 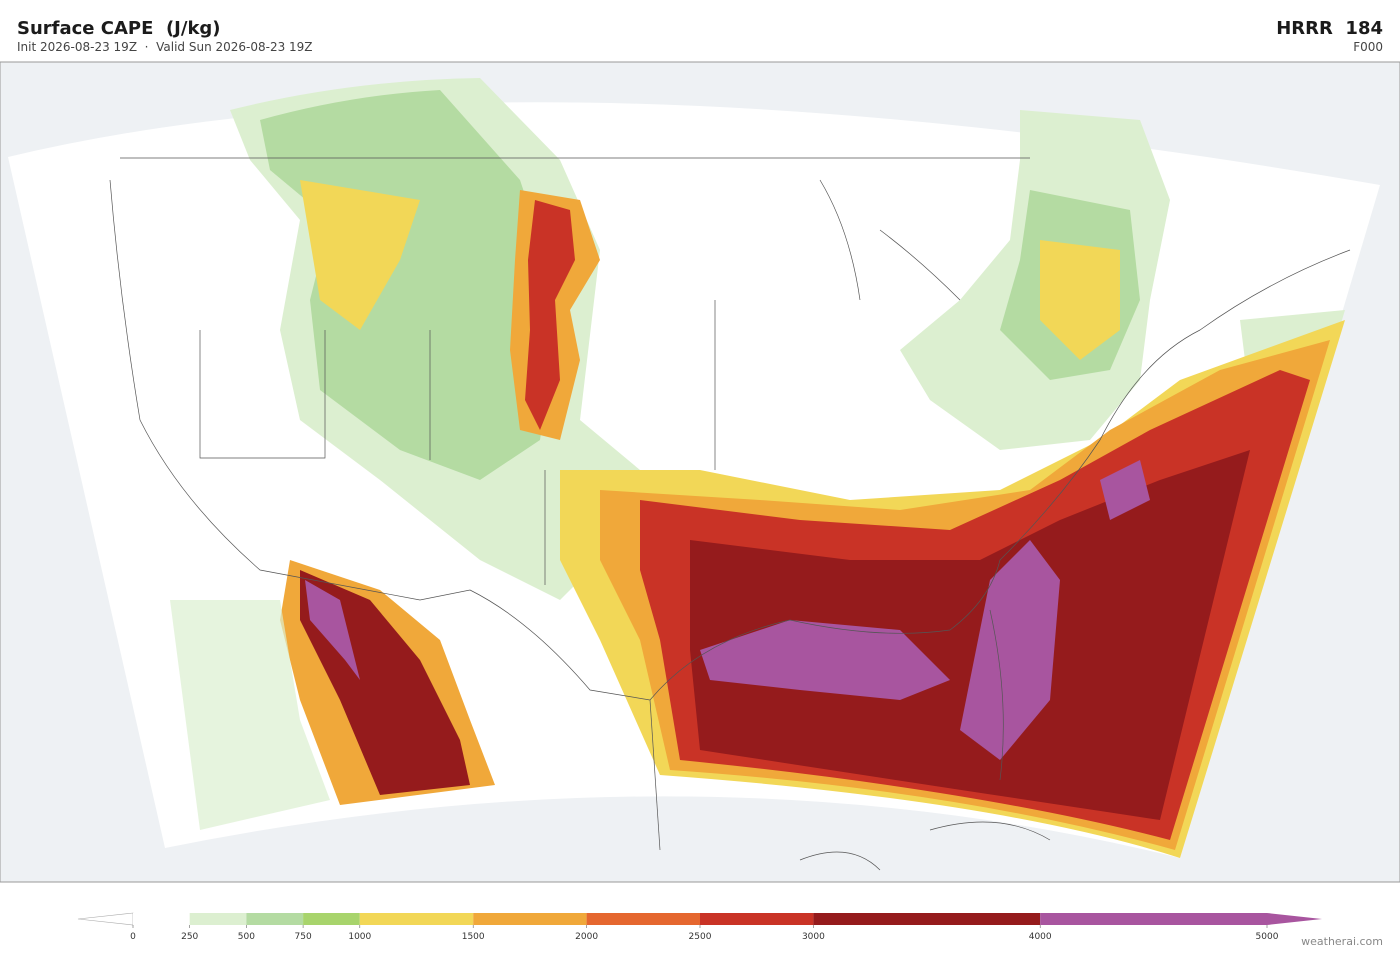 What do you see at coordinates (1329, 28) in the screenshot?
I see `model: HRRR 184` at bounding box center [1329, 28].